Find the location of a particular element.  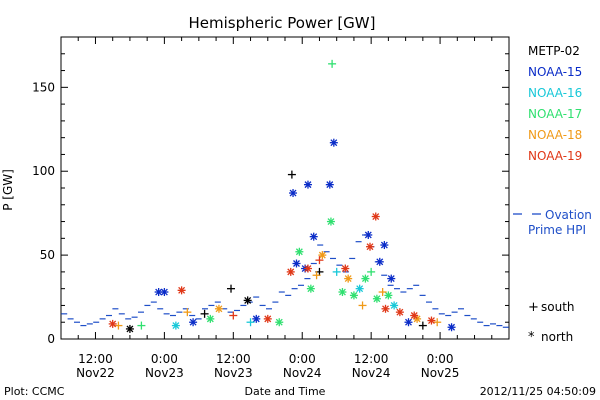

x-axis-label: Date and Time is located at coordinates (285, 391).